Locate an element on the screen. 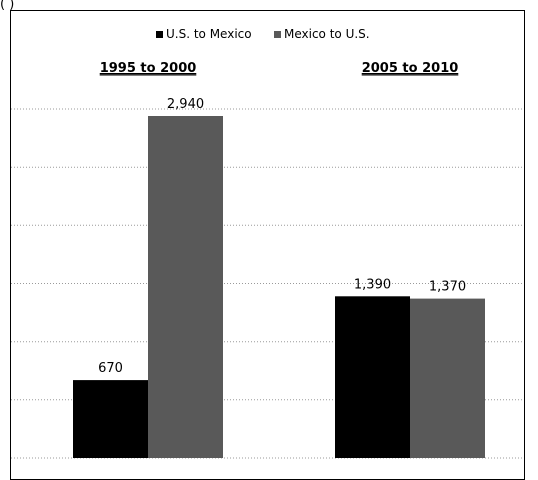 The width and height of the screenshot is (538, 480). value-label: 1,390 is located at coordinates (372, 284).